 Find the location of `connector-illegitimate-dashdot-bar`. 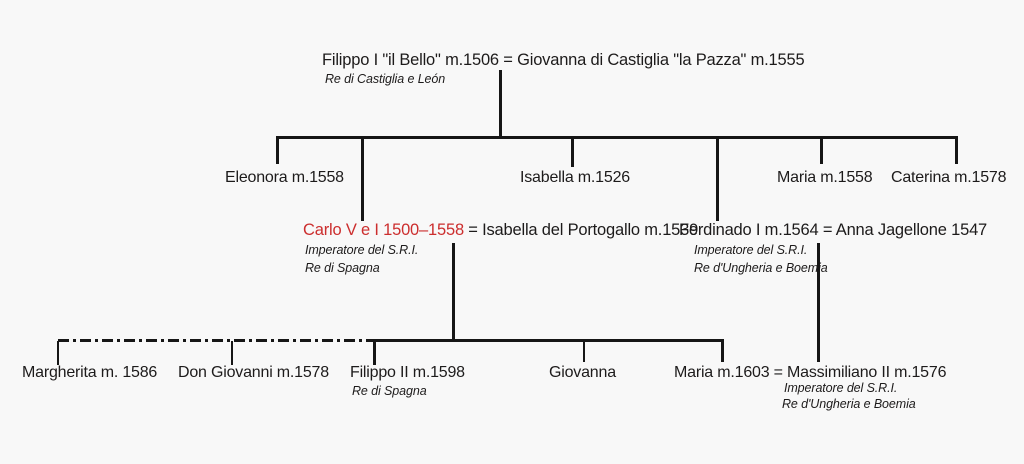

connector-illegitimate-dashdot-bar is located at coordinates (215, 340).